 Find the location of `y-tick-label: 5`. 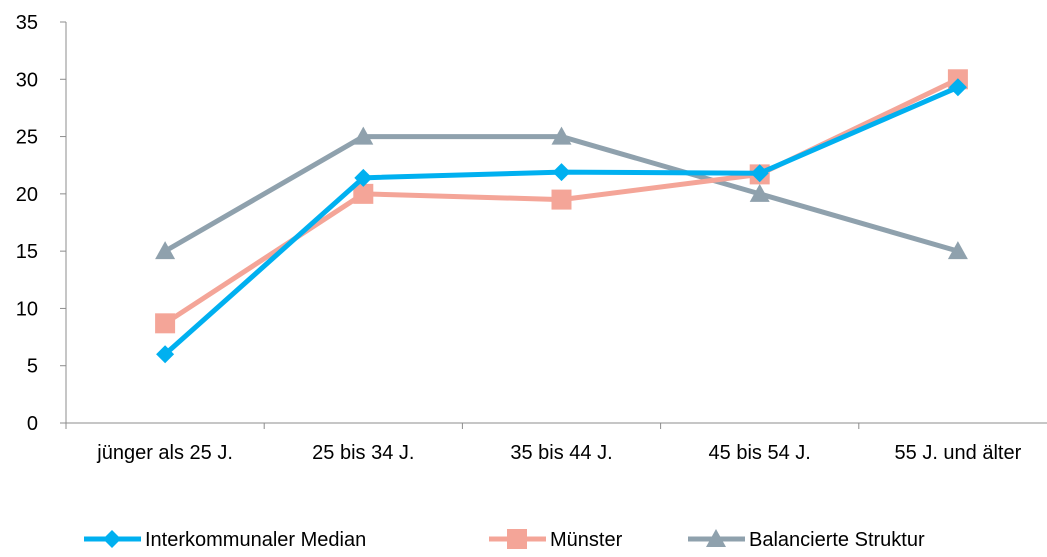

y-tick-label: 5 is located at coordinates (32, 367).